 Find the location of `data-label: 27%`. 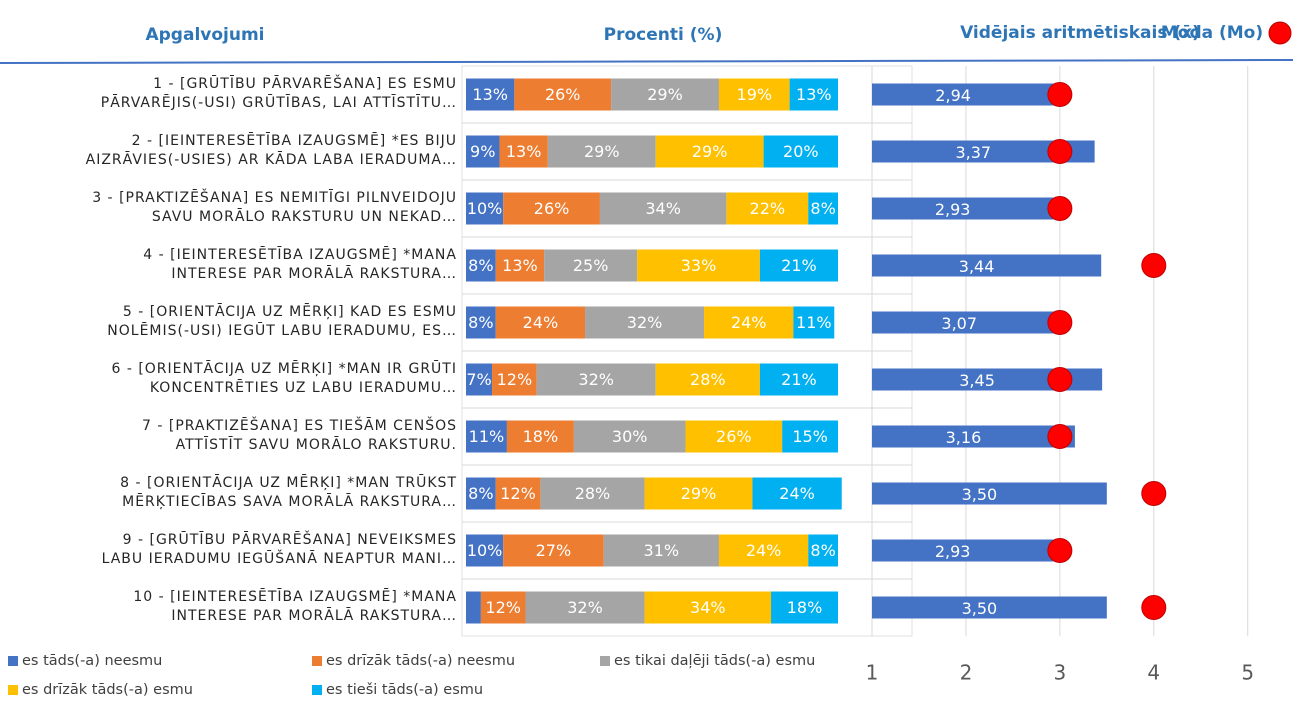

data-label: 27% is located at coordinates (554, 550).